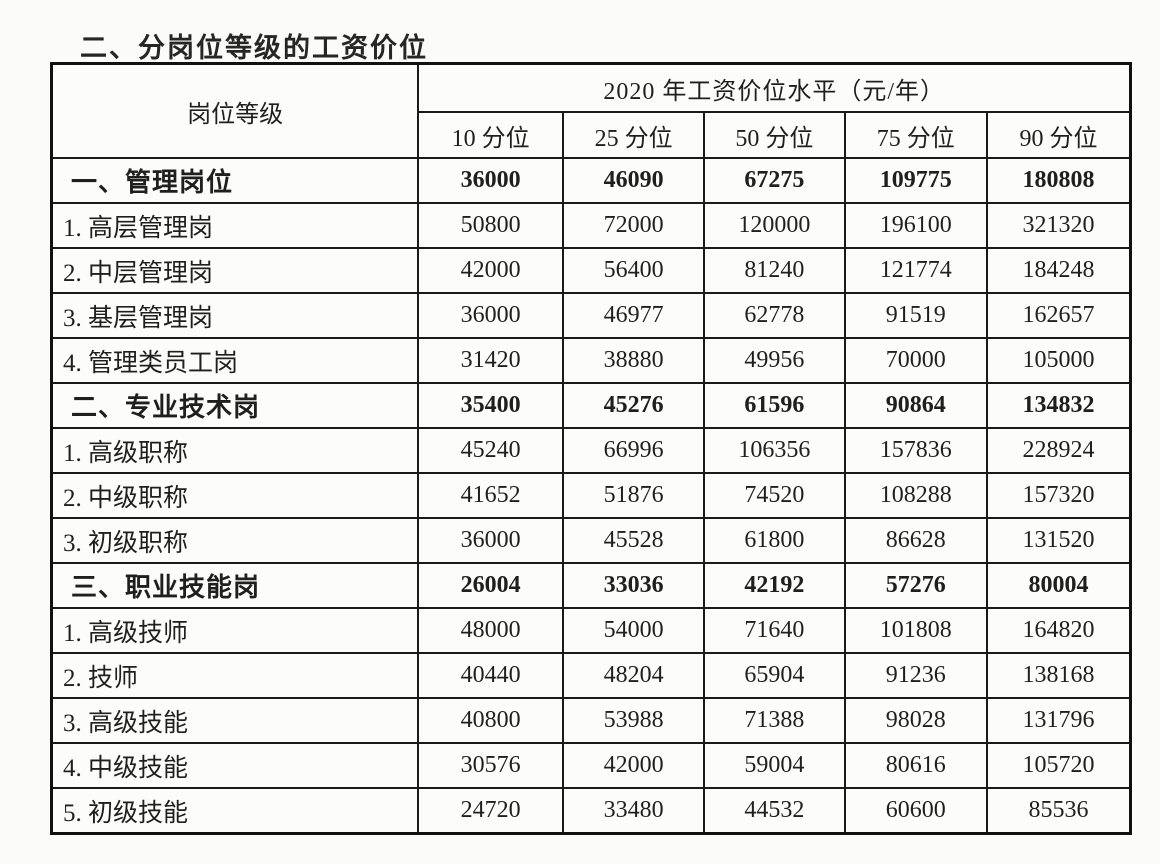  I want to click on table-row: 一、管理岗位 36000 46090 67275 109775 180808, so click(591, 180).